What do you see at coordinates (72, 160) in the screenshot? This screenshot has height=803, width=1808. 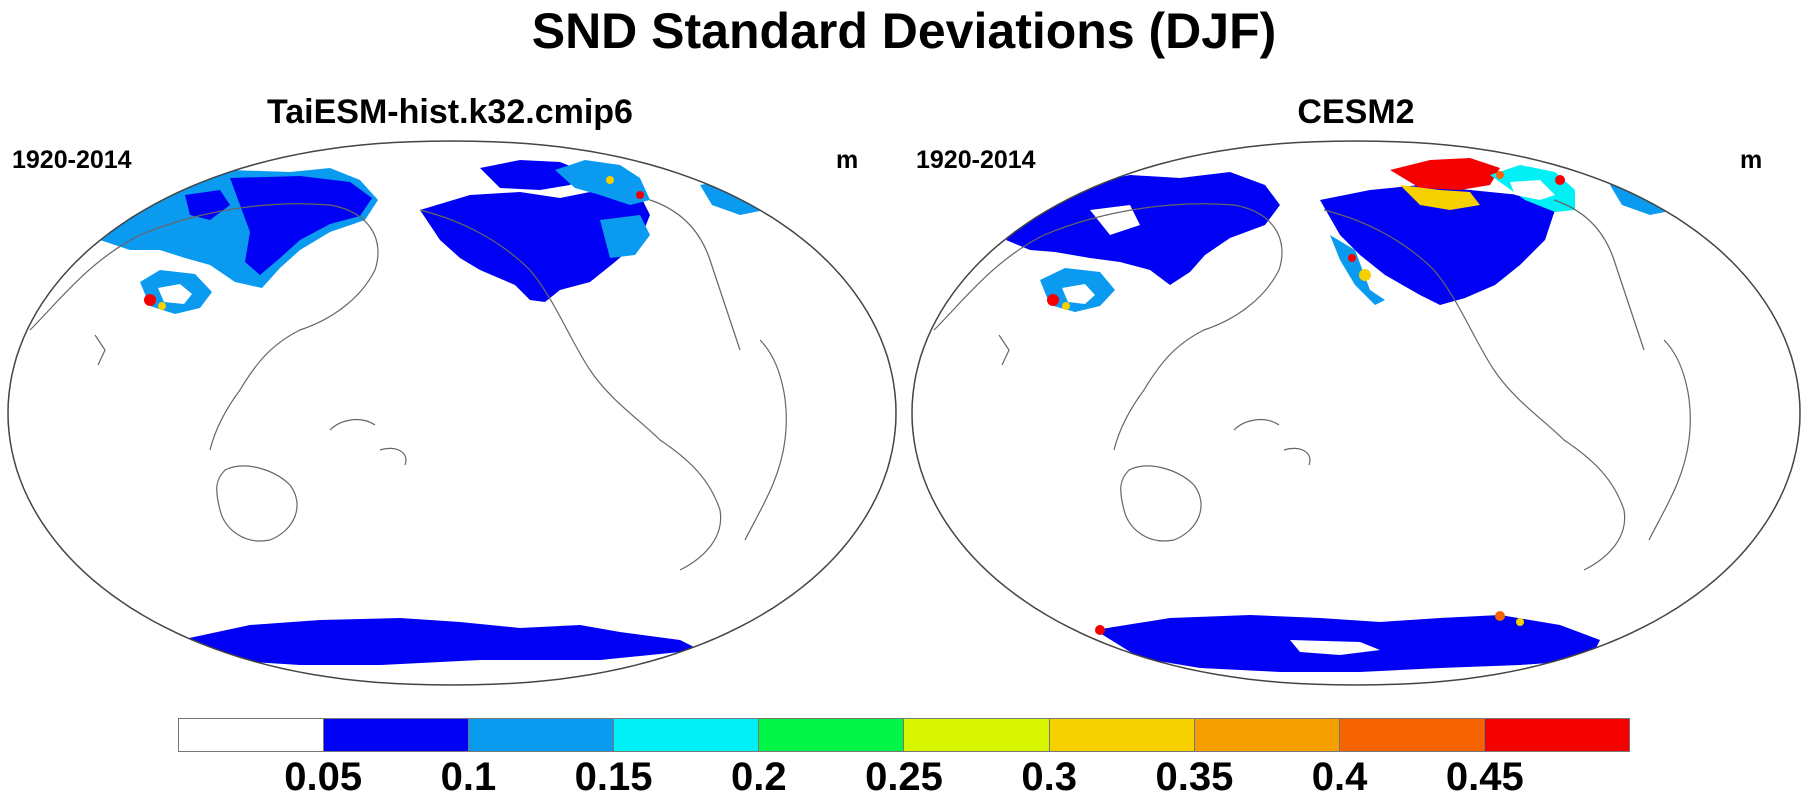 I see `left-panel-period: 1920-2014` at bounding box center [72, 160].